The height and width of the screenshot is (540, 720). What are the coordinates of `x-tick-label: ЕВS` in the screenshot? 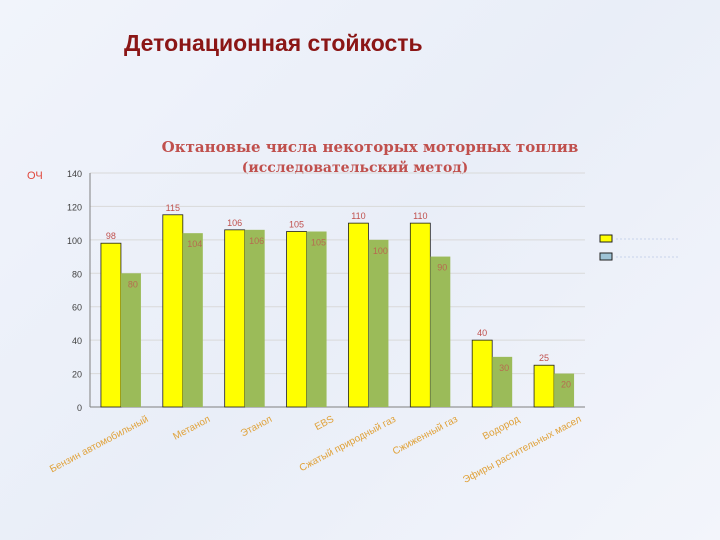 It's located at (324, 423).